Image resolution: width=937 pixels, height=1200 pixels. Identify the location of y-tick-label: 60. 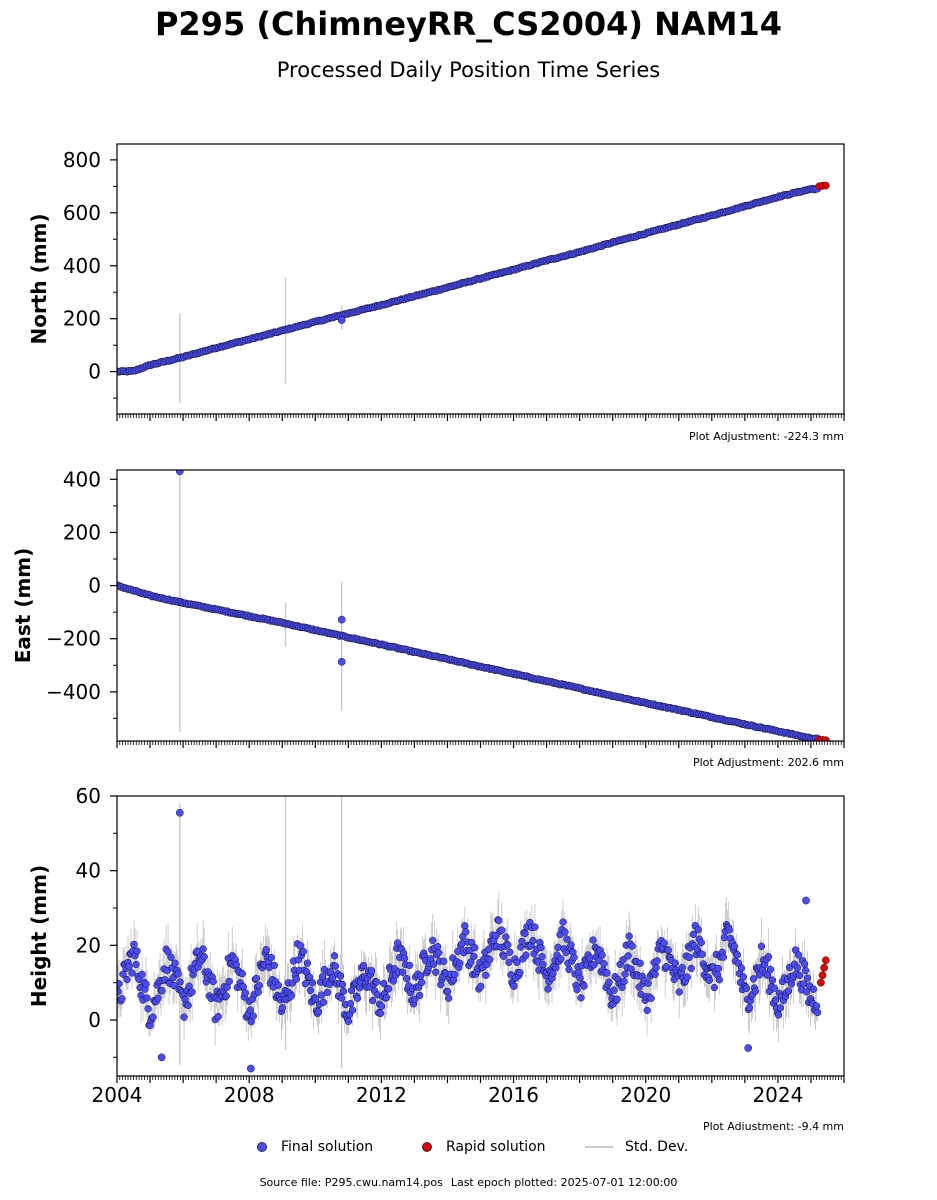
(88, 796).